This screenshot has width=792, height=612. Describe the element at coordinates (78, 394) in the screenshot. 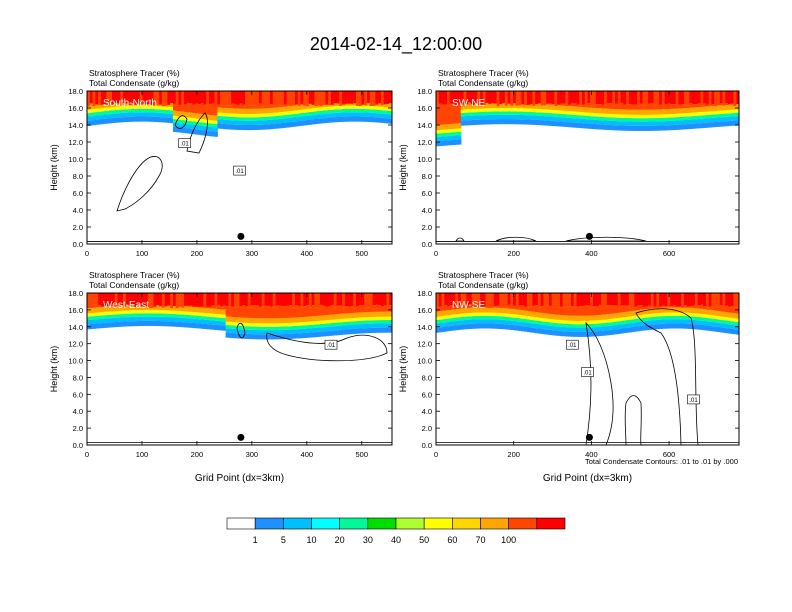

I see `y-tick-label: 6.0` at that location.